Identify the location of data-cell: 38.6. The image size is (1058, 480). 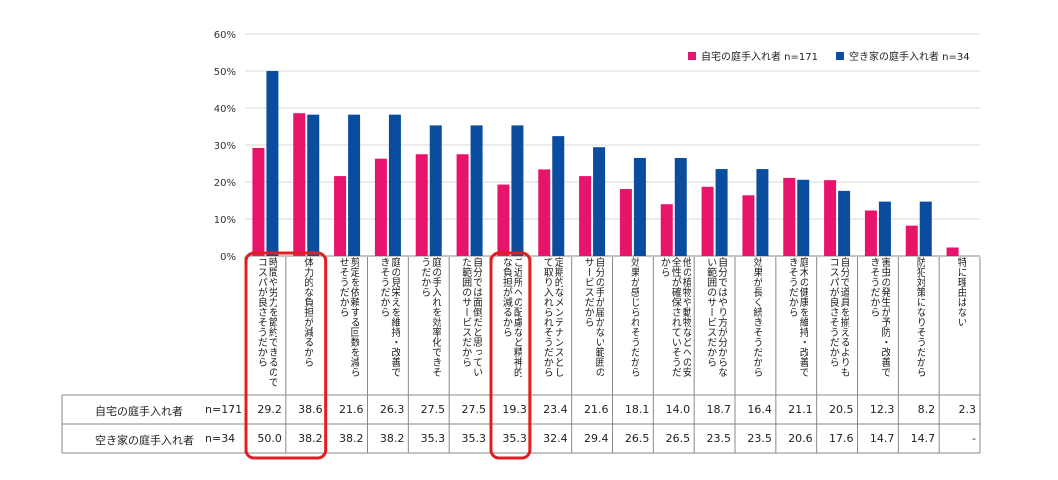
(310, 409).